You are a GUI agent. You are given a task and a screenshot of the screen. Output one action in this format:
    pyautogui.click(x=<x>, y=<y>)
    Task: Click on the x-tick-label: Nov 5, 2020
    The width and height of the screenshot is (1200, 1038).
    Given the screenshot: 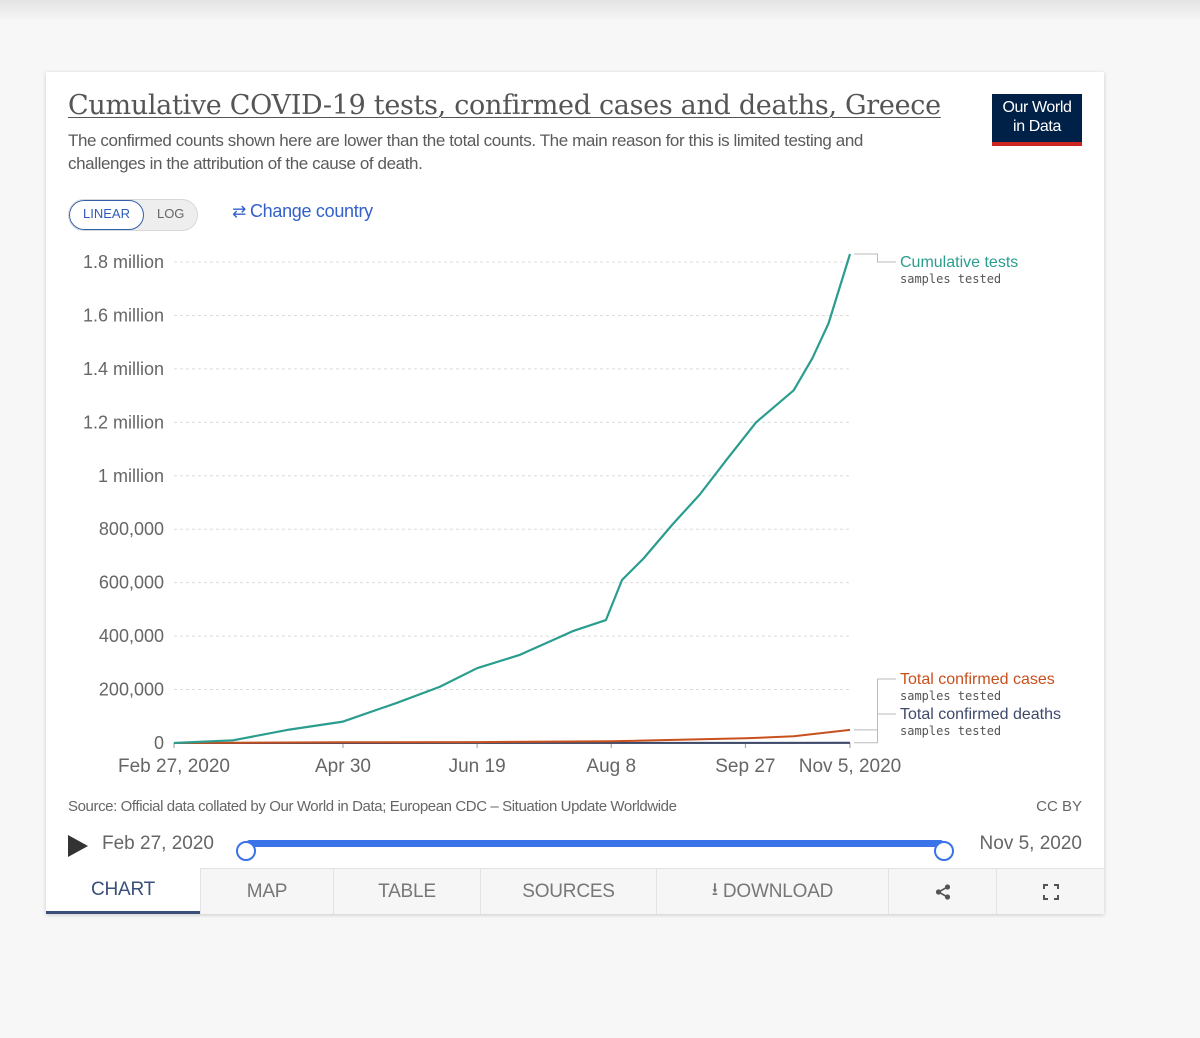 What is the action you would take?
    pyautogui.click(x=850, y=766)
    